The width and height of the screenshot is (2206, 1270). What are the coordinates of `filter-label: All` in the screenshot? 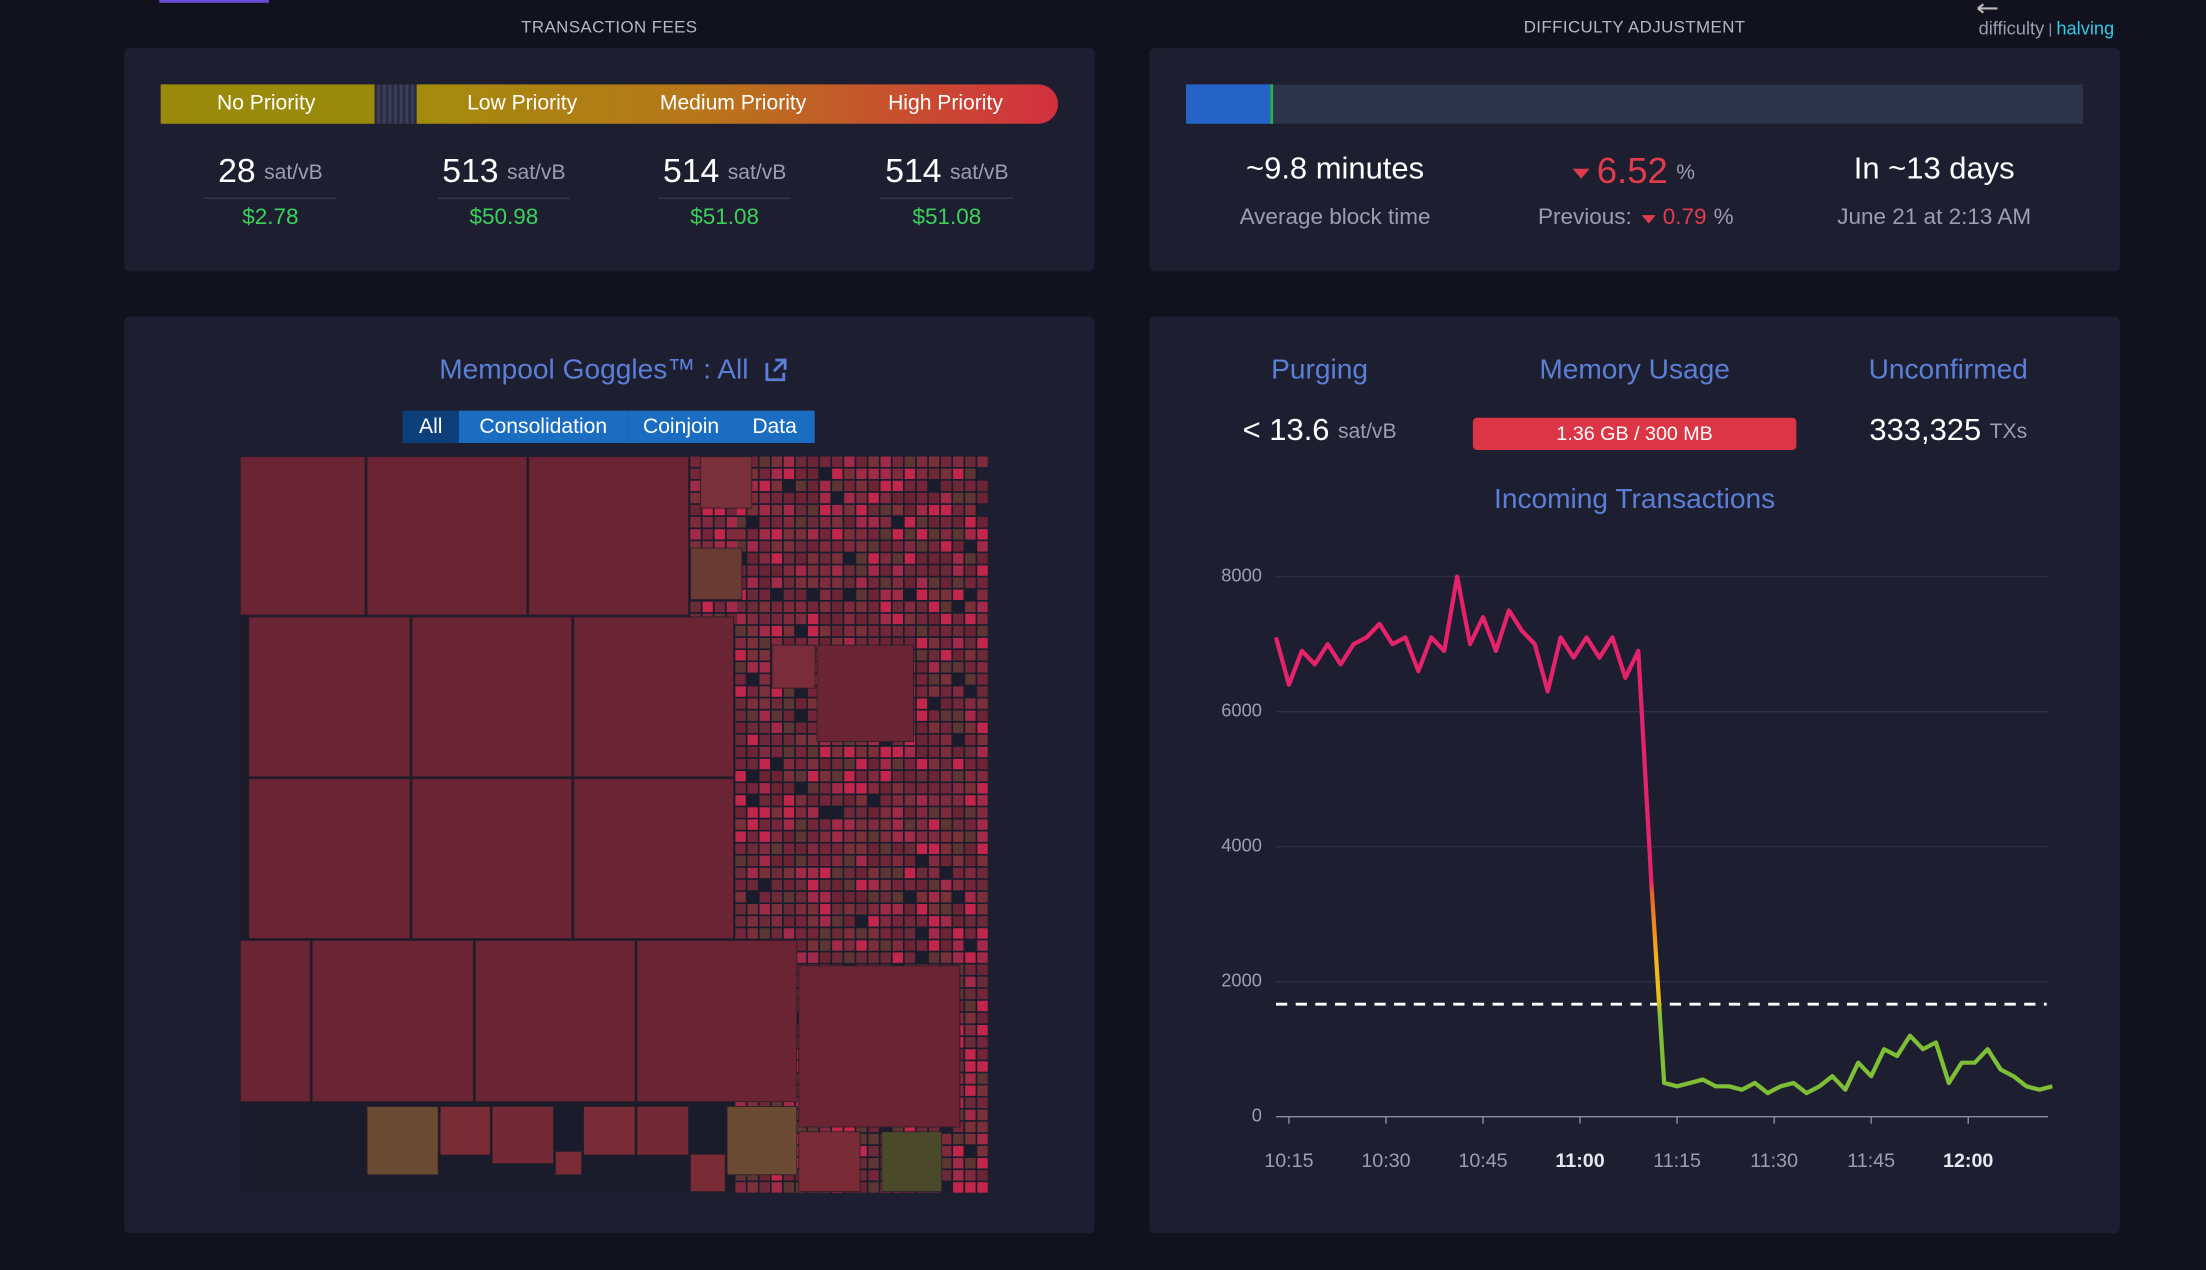 It's located at (430, 426).